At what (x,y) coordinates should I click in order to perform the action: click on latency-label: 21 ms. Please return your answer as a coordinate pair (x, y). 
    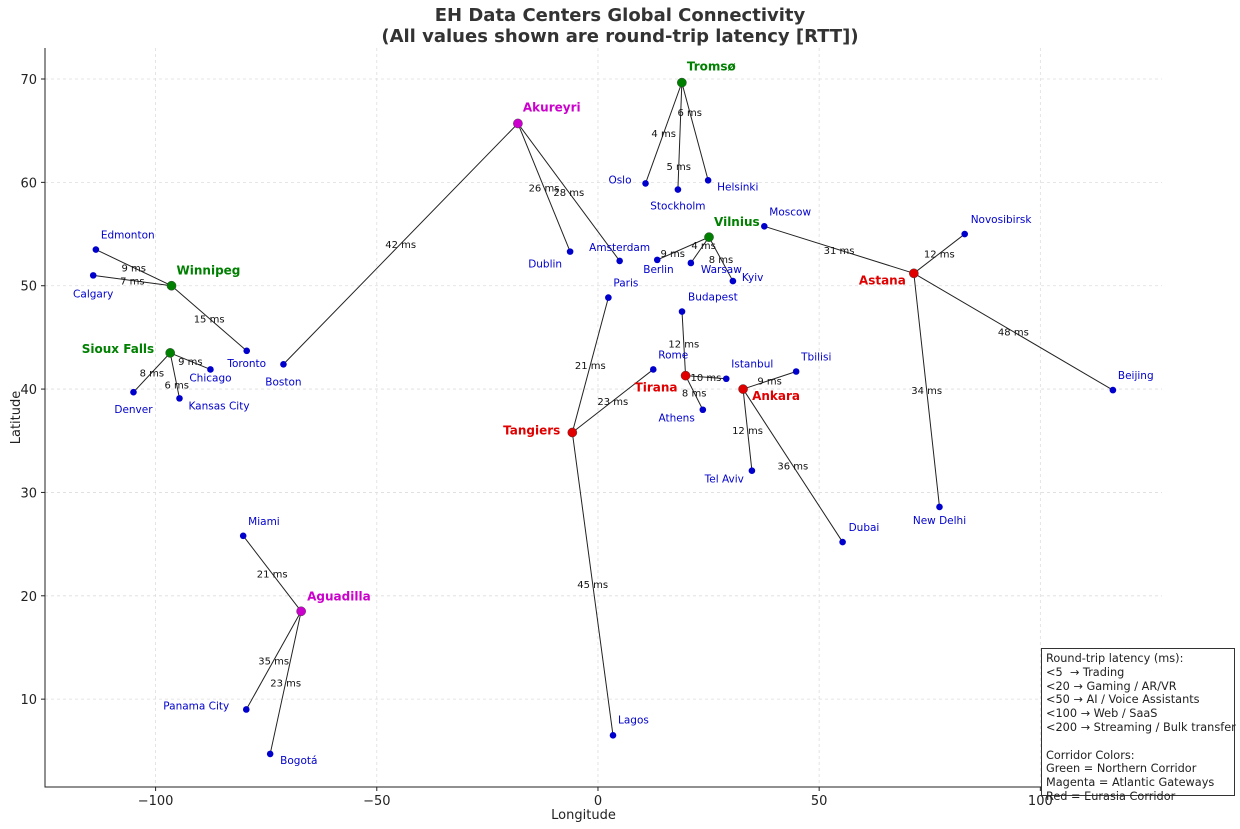
    Looking at the image, I should click on (590, 366).